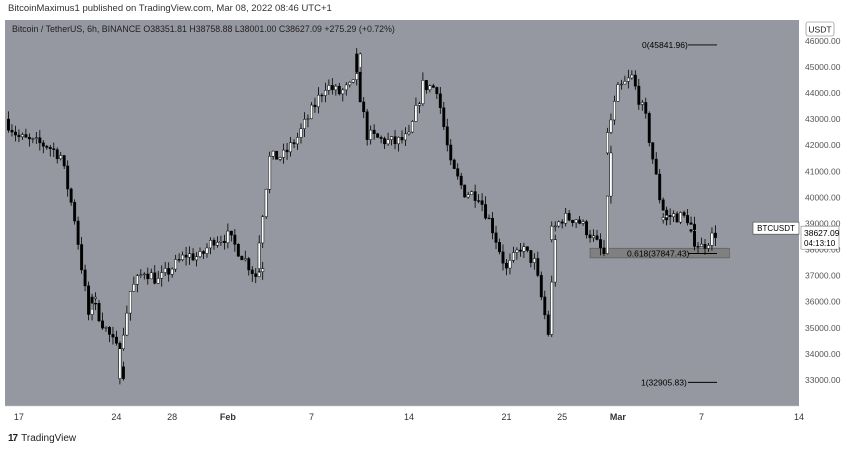 The width and height of the screenshot is (850, 450). Describe the element at coordinates (665, 45) in the screenshot. I see `fib-label: 0(45841.96)` at that location.